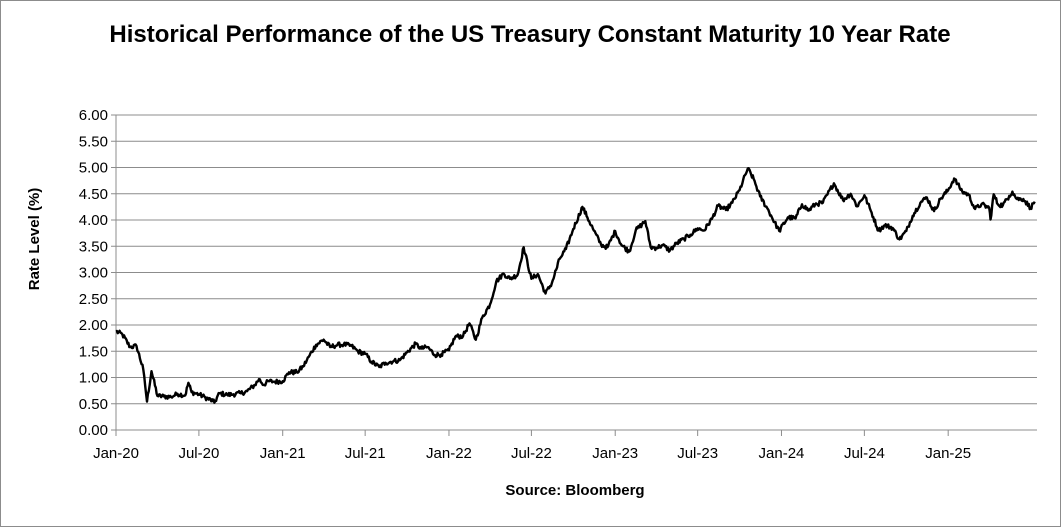 The height and width of the screenshot is (527, 1061). I want to click on x-tick-label: Jan-24, so click(782, 453).